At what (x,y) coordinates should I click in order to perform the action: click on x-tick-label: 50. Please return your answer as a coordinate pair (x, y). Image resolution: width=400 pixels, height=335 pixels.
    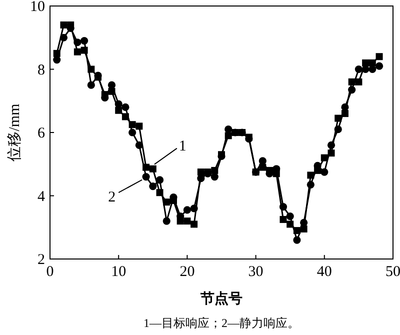
    Looking at the image, I should click on (393, 272).